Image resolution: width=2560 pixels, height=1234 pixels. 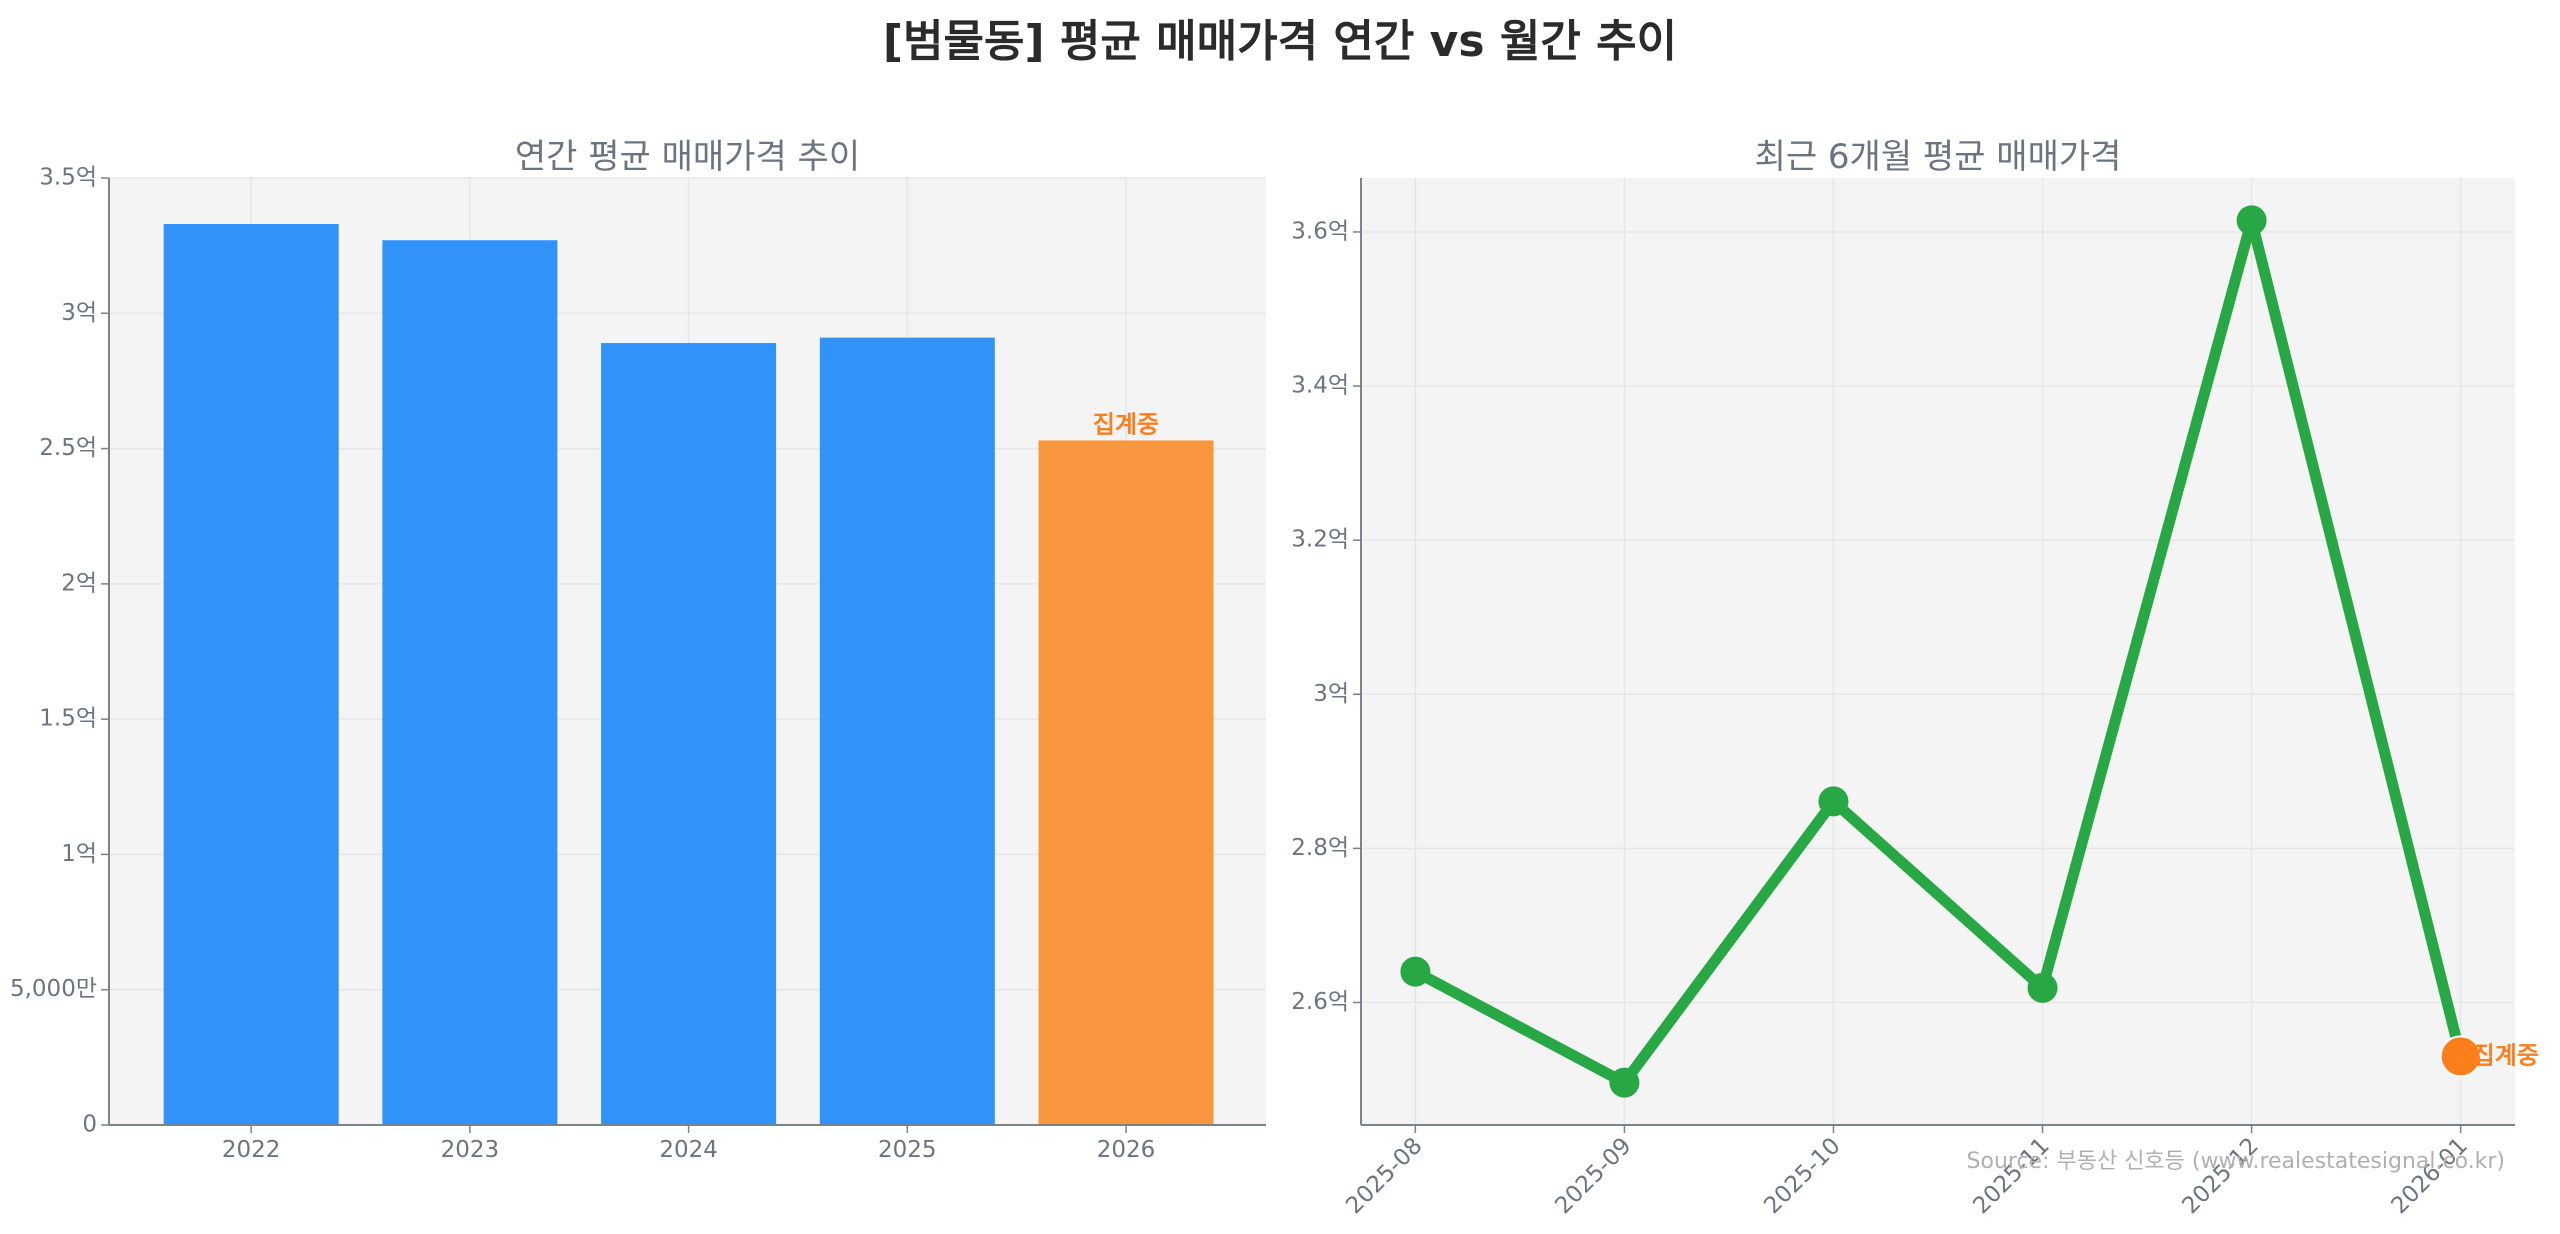 I want to click on x-tick-label: 2026-01, so click(x=2430, y=1176).